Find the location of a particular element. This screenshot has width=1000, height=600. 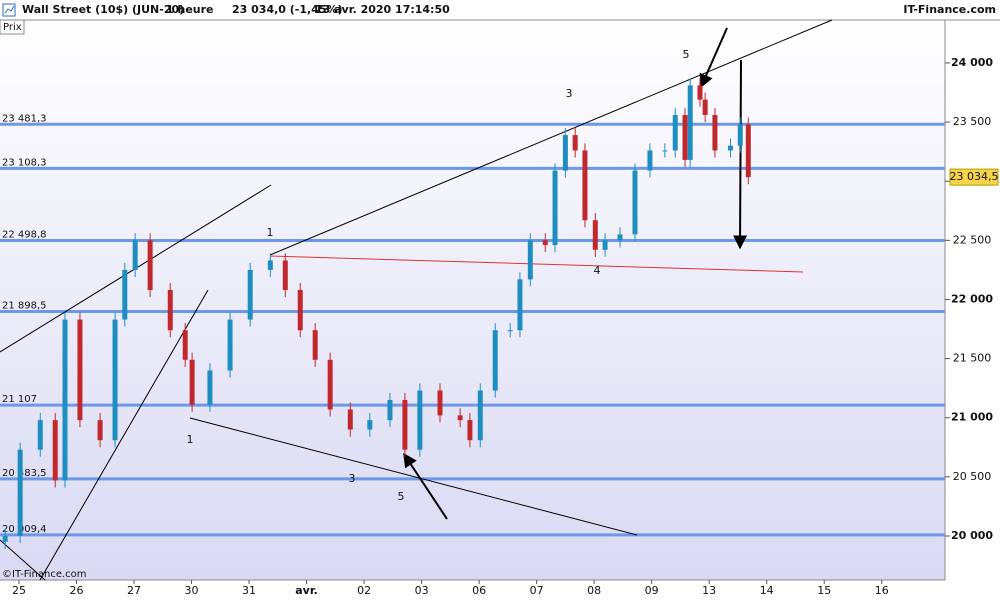

y-tick-label: 23 500 is located at coordinates (972, 121).